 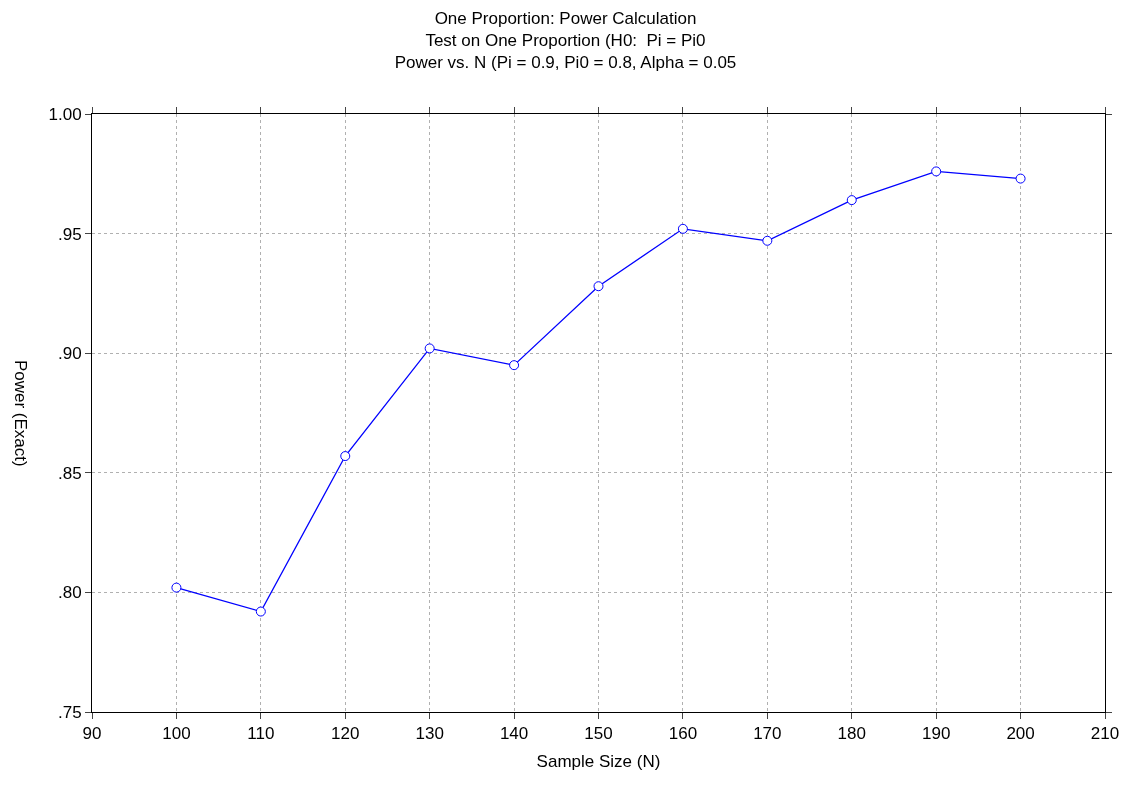 What do you see at coordinates (1020, 734) in the screenshot?
I see `x-tick-label: 200` at bounding box center [1020, 734].